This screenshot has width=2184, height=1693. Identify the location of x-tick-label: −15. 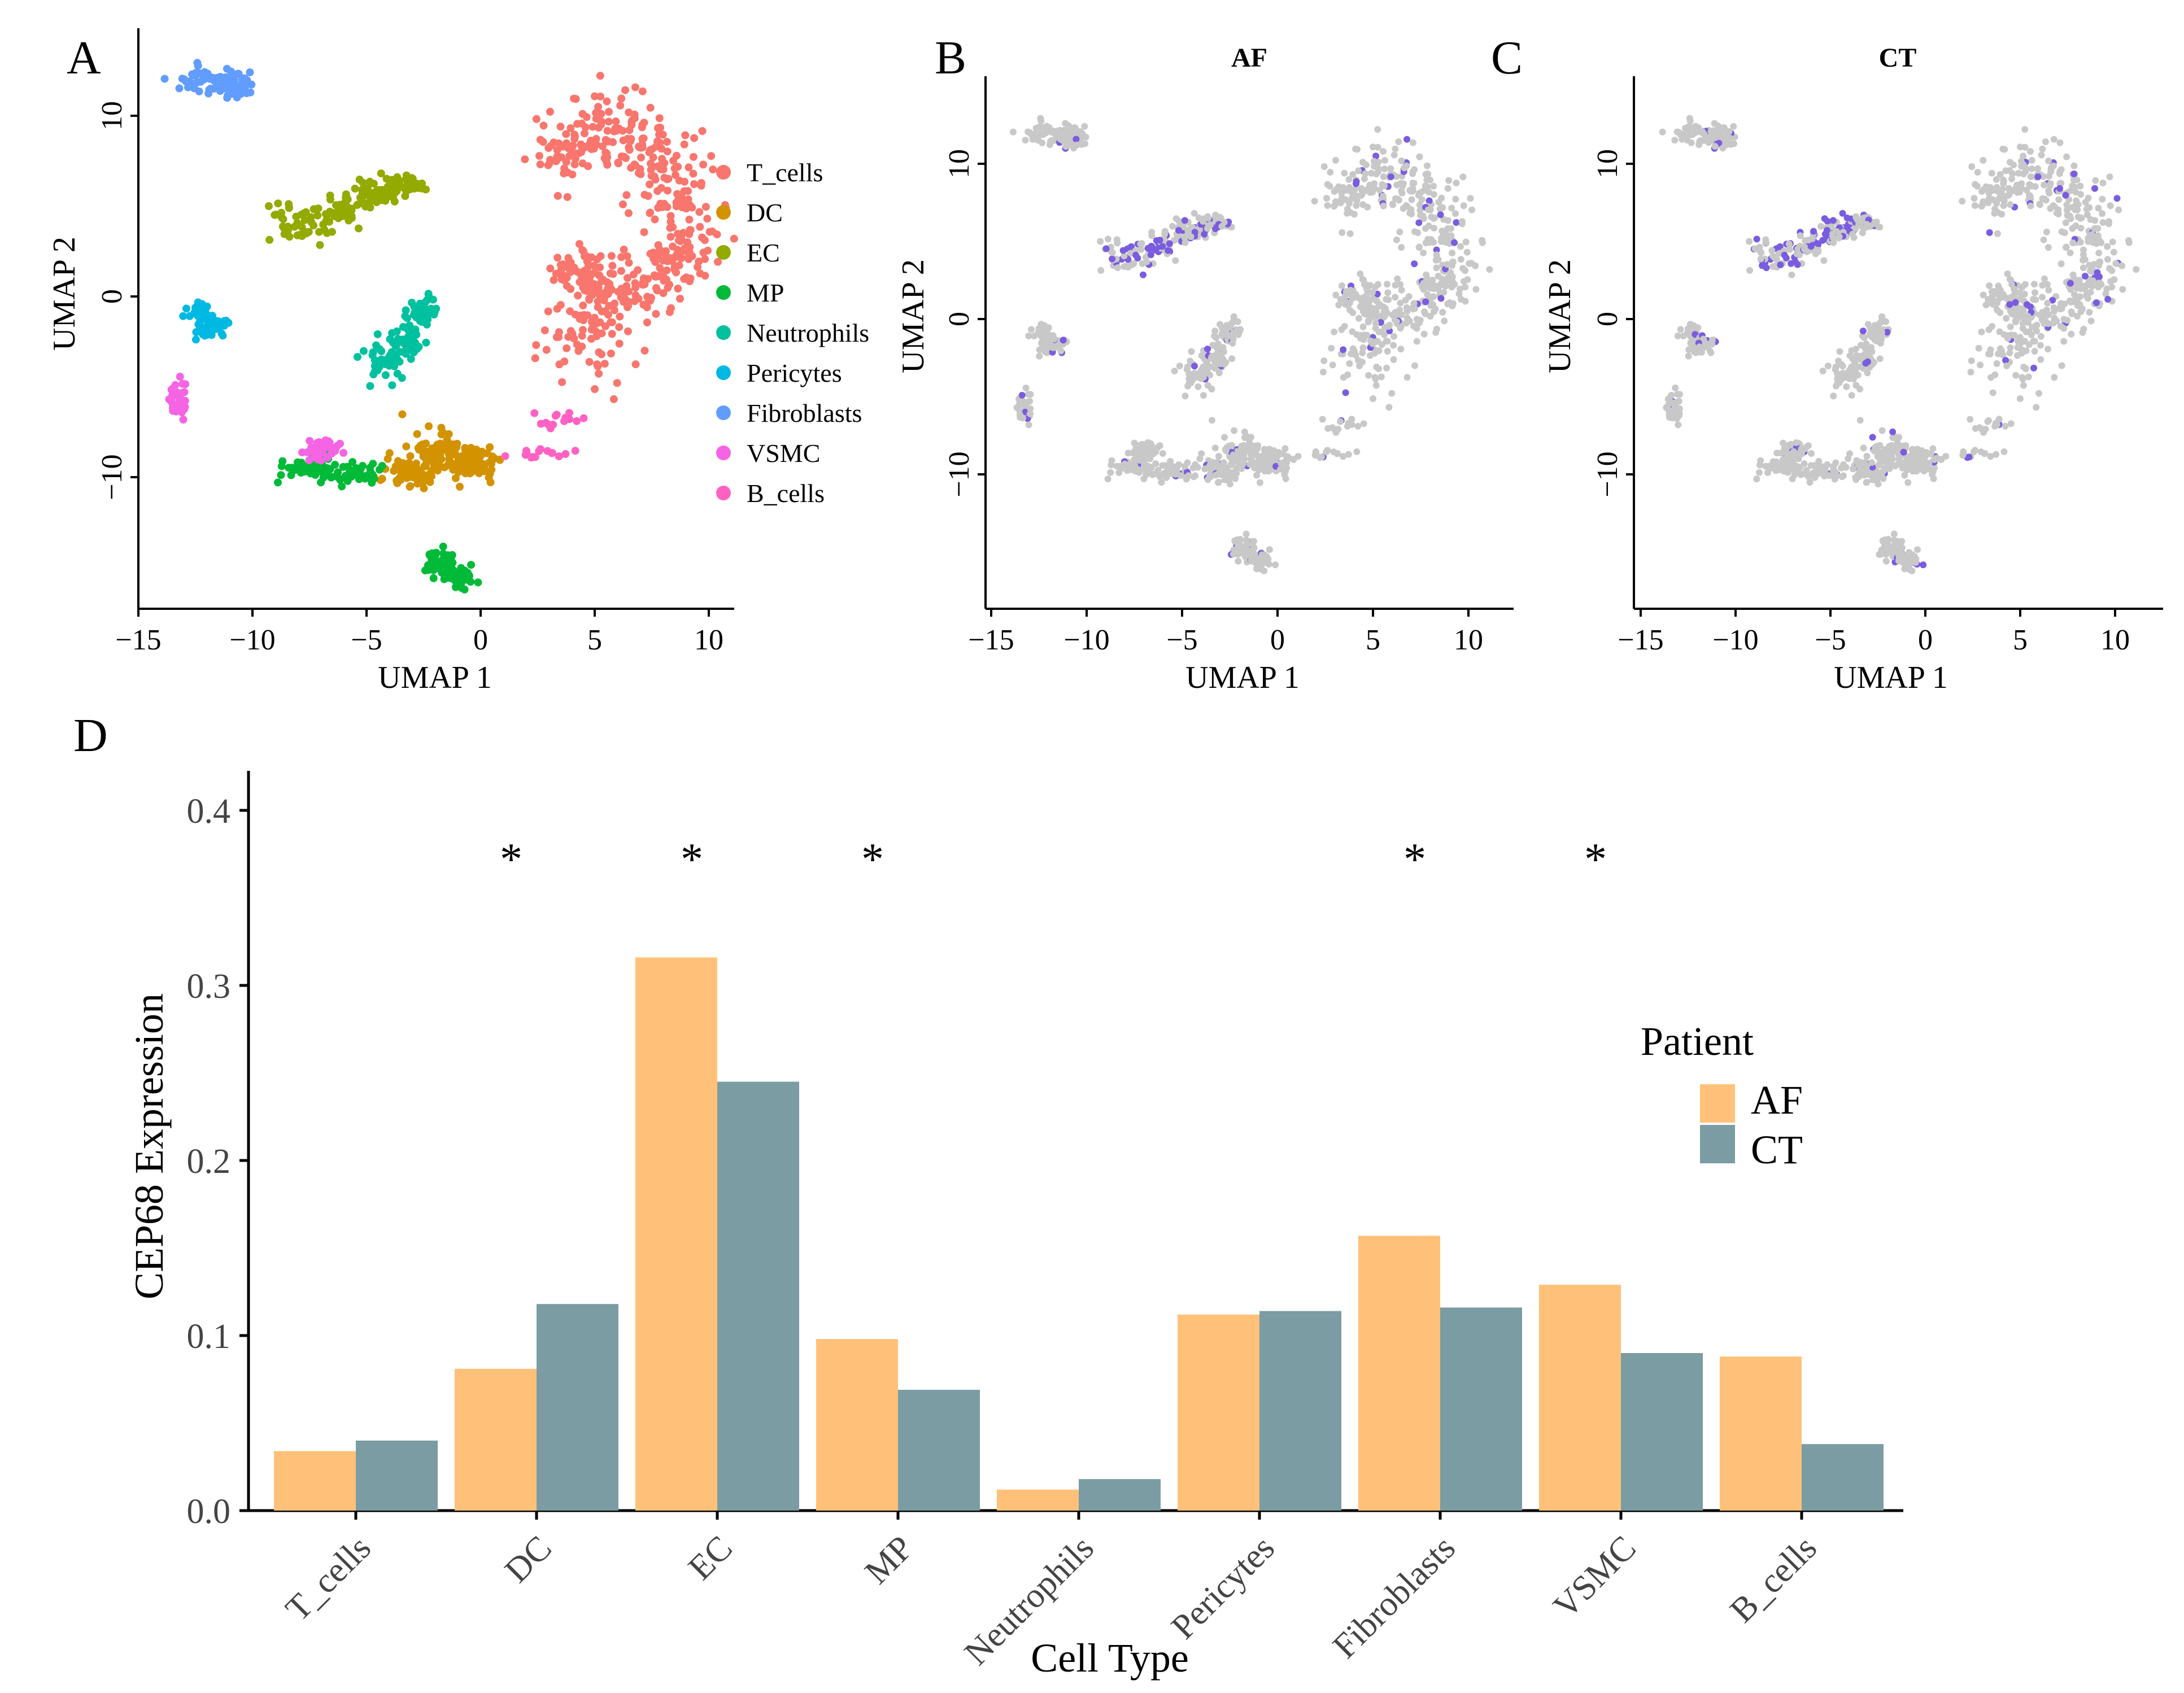
(991, 640).